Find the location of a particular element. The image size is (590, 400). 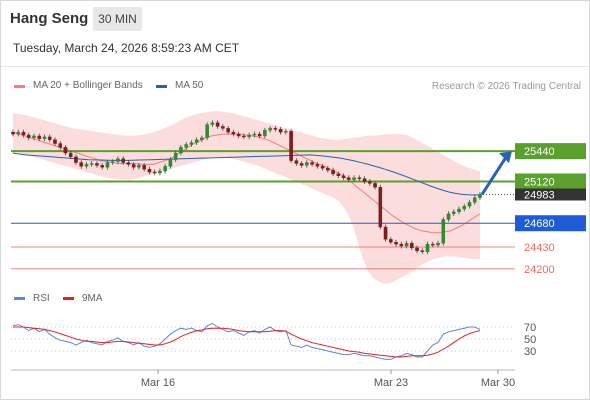

ma50-legend-swatch is located at coordinates (161, 86).